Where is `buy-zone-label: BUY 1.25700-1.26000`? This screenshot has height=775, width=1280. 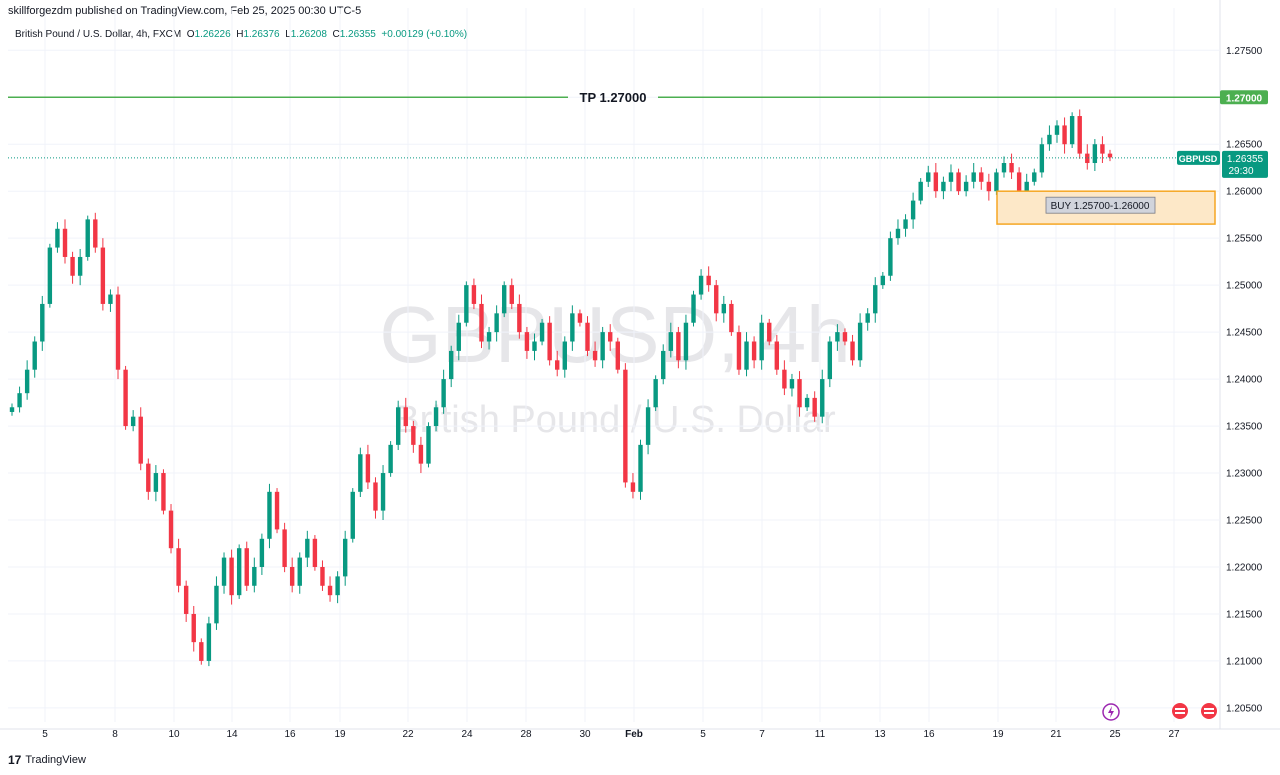
buy-zone-label: BUY 1.25700-1.26000 is located at coordinates (1100, 206).